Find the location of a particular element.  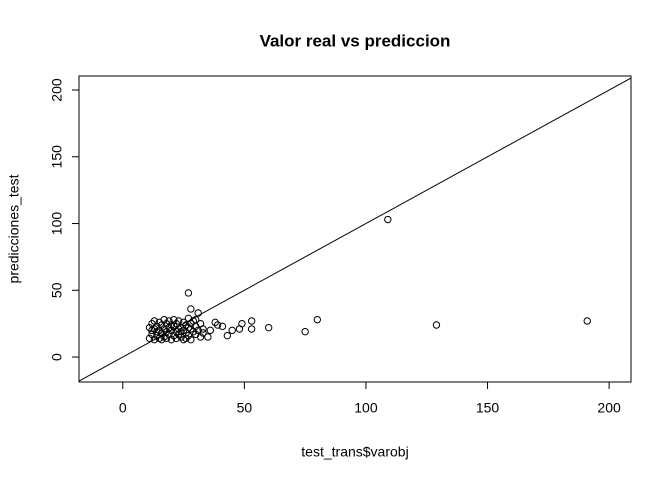

y-tick-label: 150 is located at coordinates (57, 157).